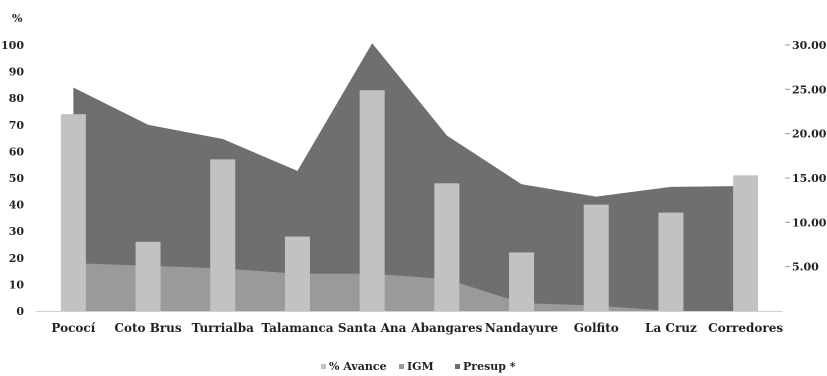 The image size is (827, 376). What do you see at coordinates (805, 267) in the screenshot?
I see `right-tick-label: 5.00` at bounding box center [805, 267].